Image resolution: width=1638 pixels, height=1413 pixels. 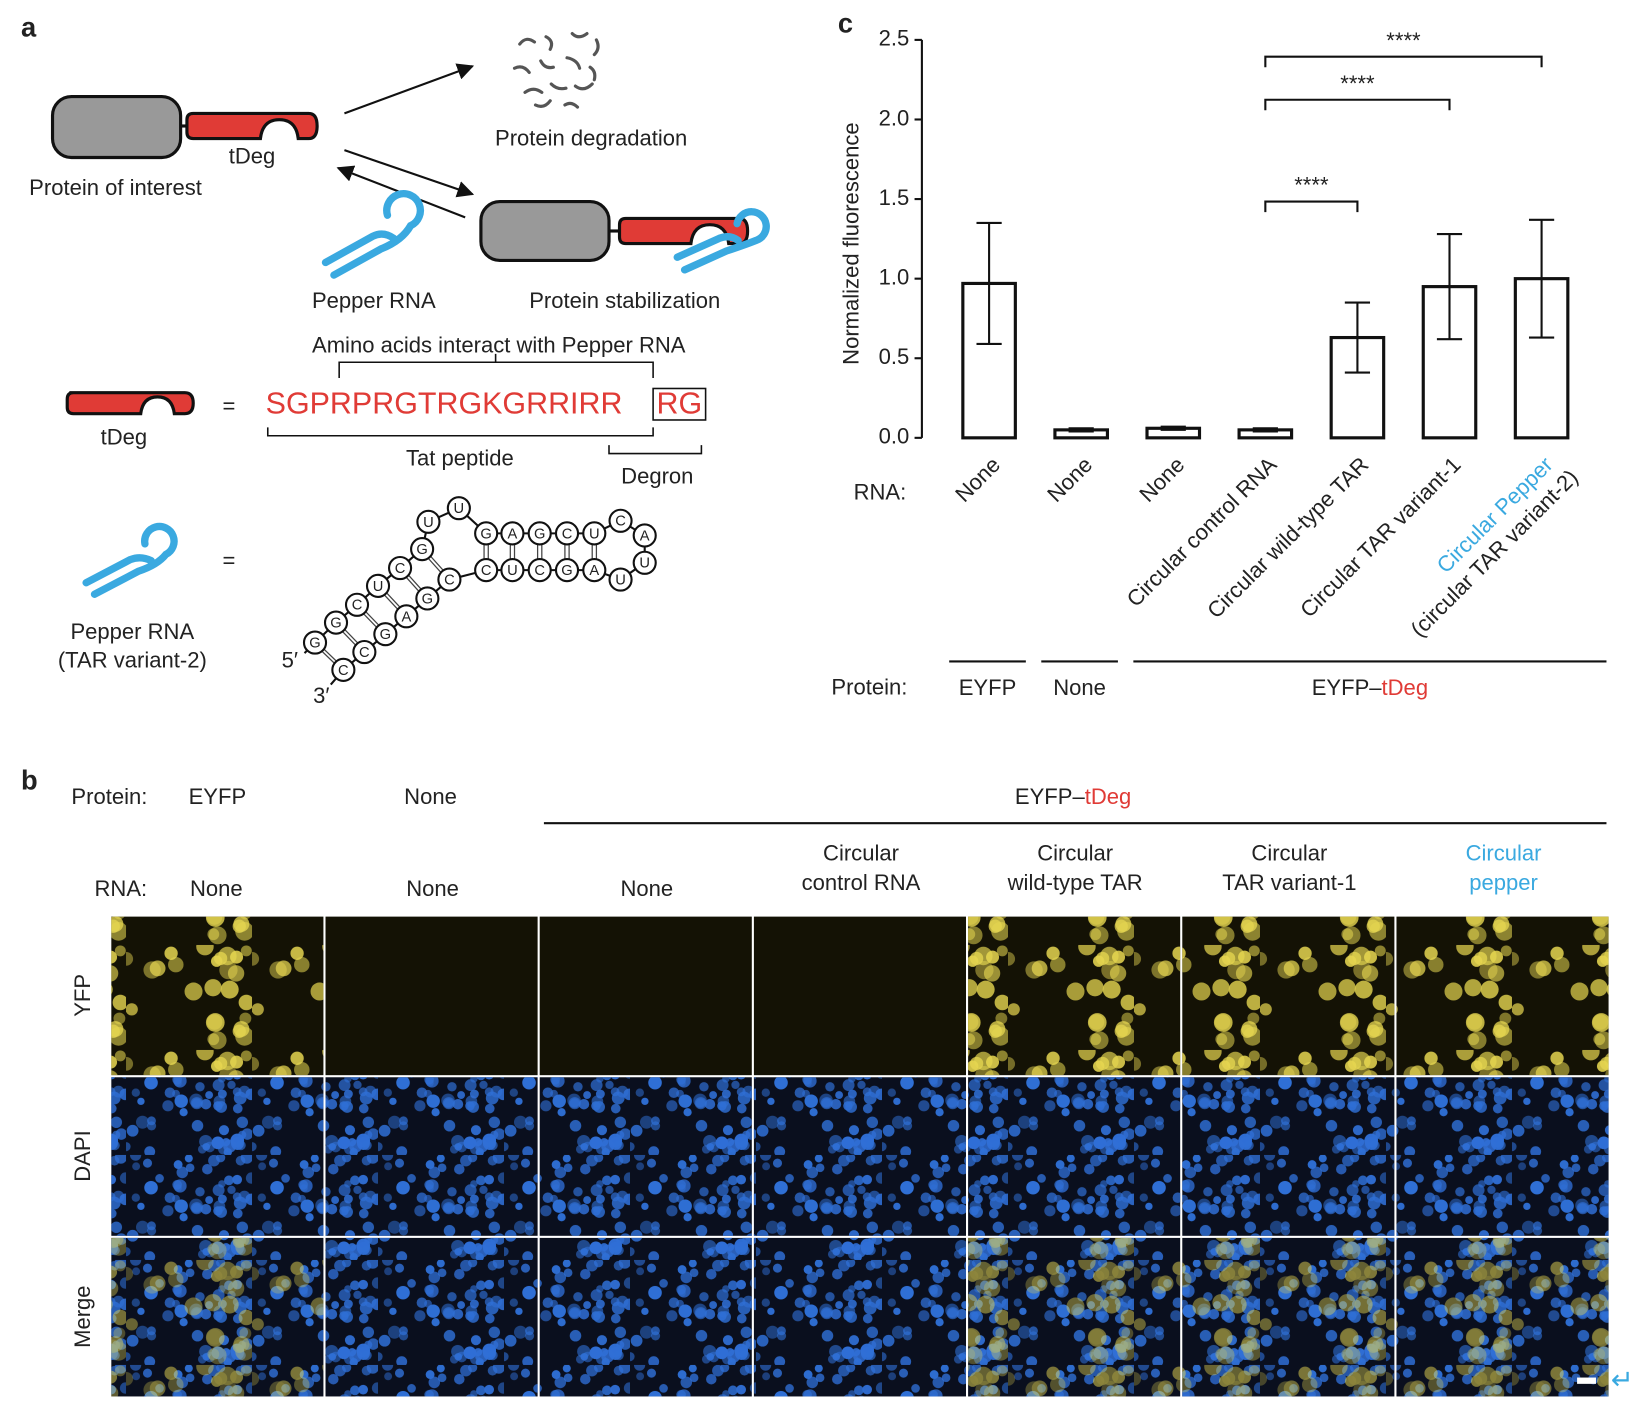 I want to click on protein-shape, so click(x=116, y=127).